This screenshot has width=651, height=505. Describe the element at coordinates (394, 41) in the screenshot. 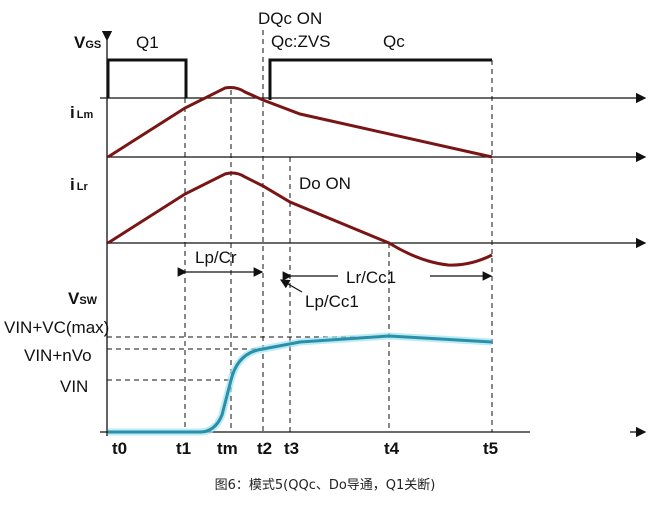

I see `qc-label: Qc` at that location.